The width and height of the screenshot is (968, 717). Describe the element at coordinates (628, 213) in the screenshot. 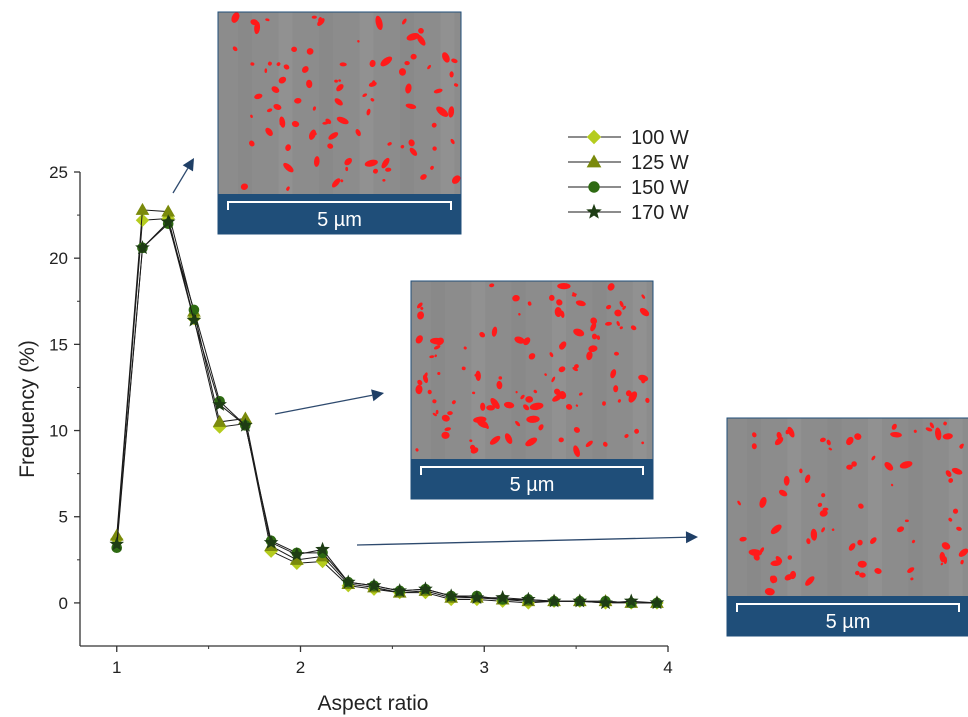

I see `legend-item: 170 W` at that location.